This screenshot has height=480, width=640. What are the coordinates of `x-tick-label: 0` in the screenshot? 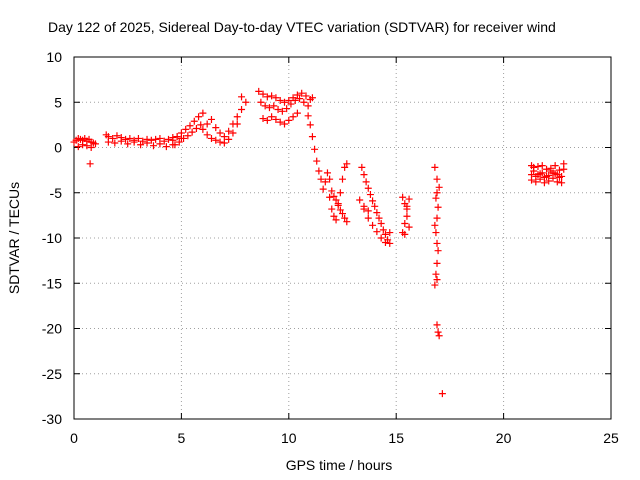 It's located at (74, 438).